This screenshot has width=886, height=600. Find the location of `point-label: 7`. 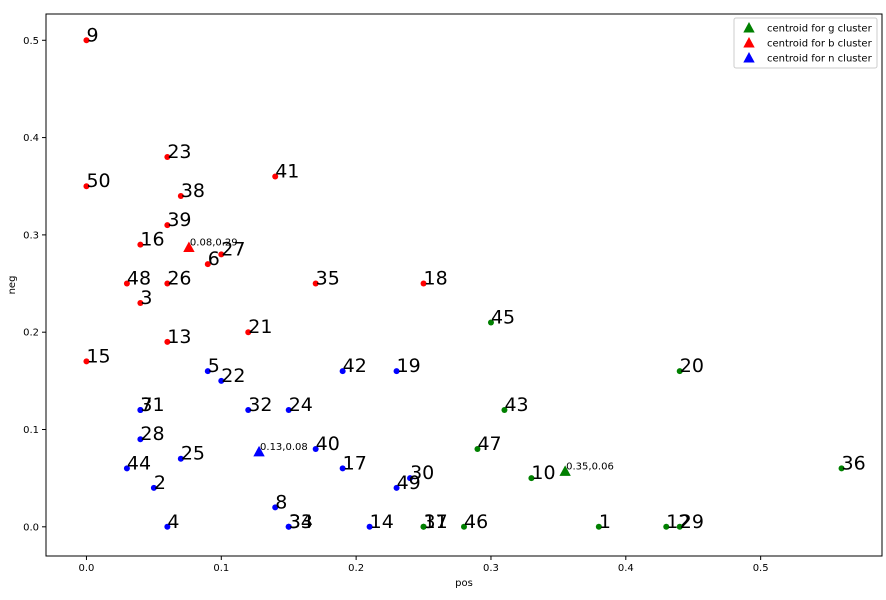

point-label: 7 is located at coordinates (146, 405).